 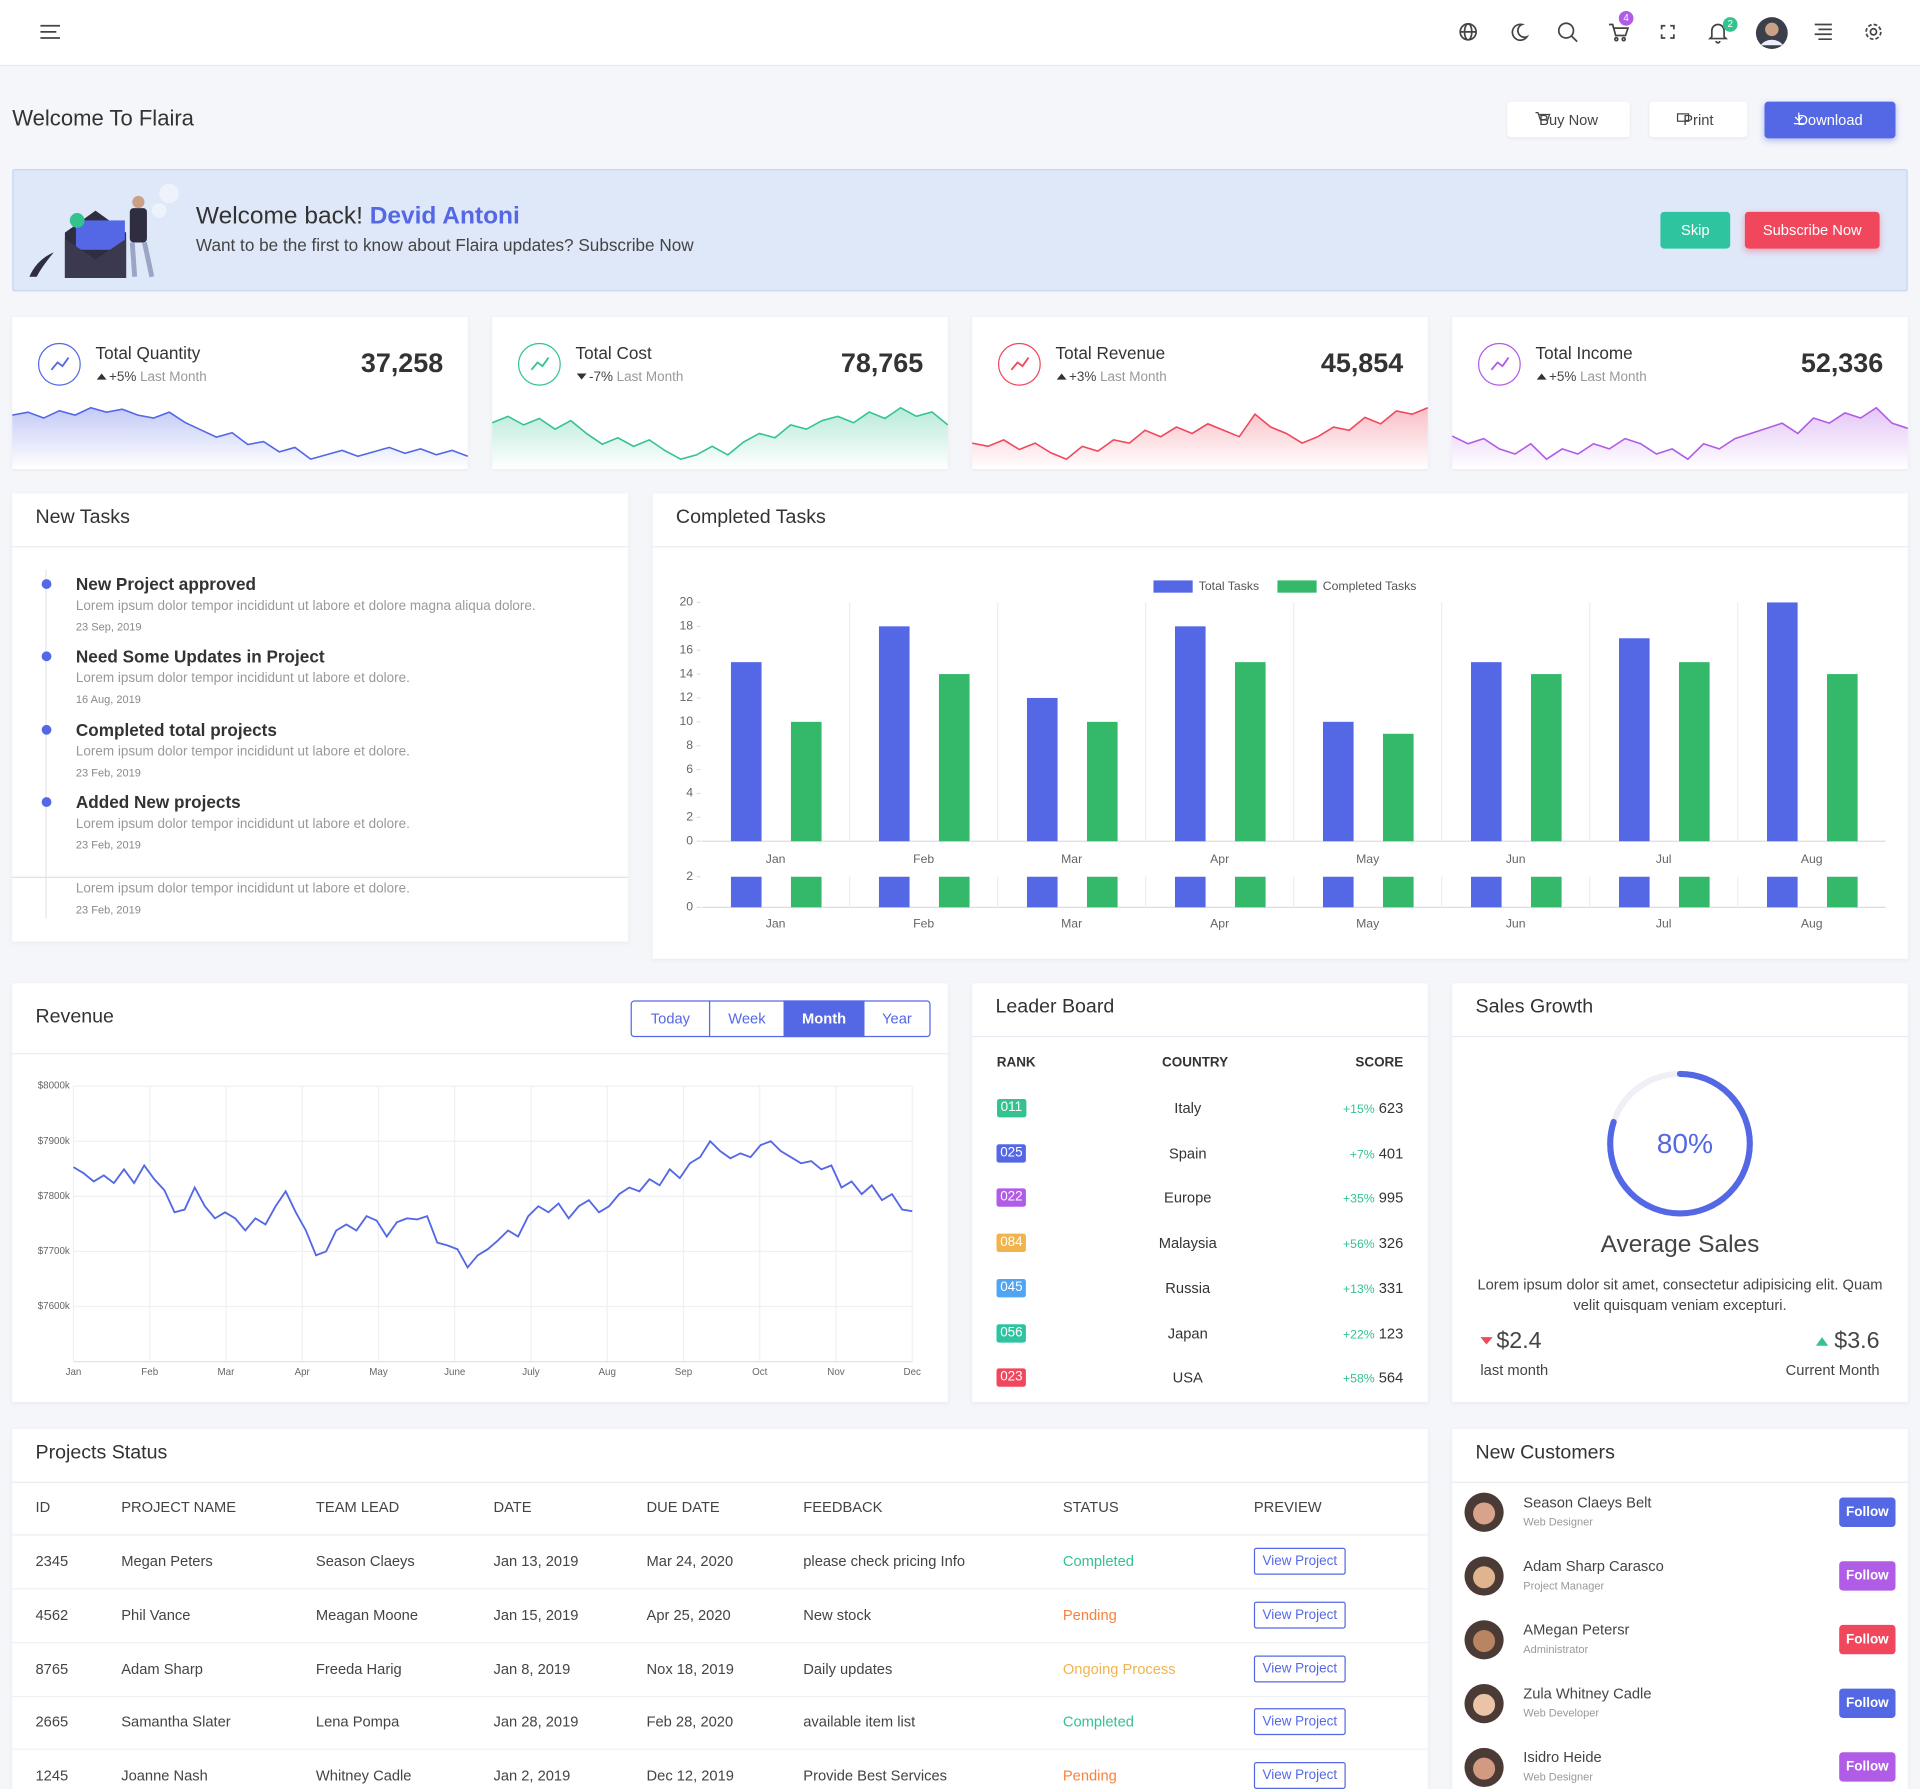 What do you see at coordinates (1362, 1155) in the screenshot?
I see `score-change: +7%` at bounding box center [1362, 1155].